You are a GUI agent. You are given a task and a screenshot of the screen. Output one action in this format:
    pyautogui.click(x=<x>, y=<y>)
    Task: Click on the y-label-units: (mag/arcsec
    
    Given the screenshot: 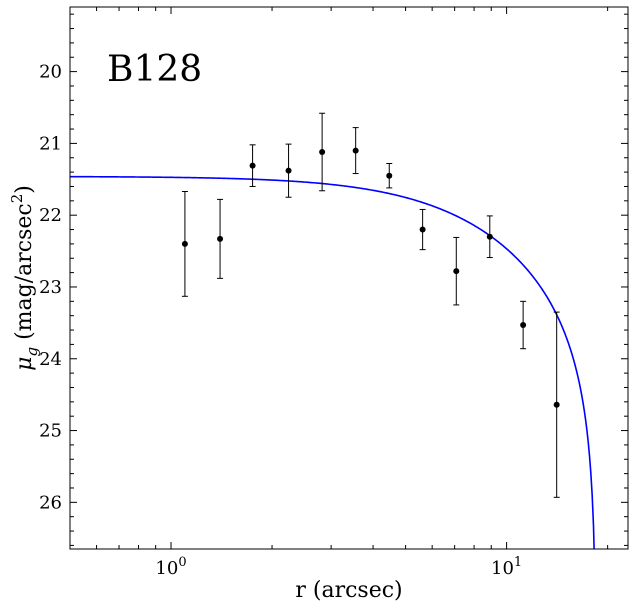 What is the action you would take?
    pyautogui.click(x=24, y=275)
    